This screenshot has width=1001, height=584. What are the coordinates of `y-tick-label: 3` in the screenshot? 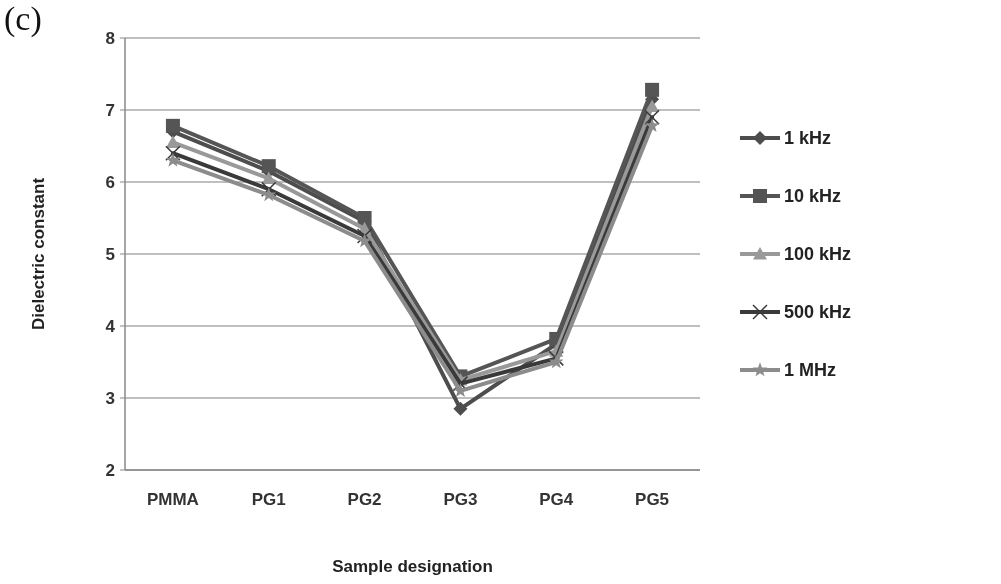 It's located at (110, 398).